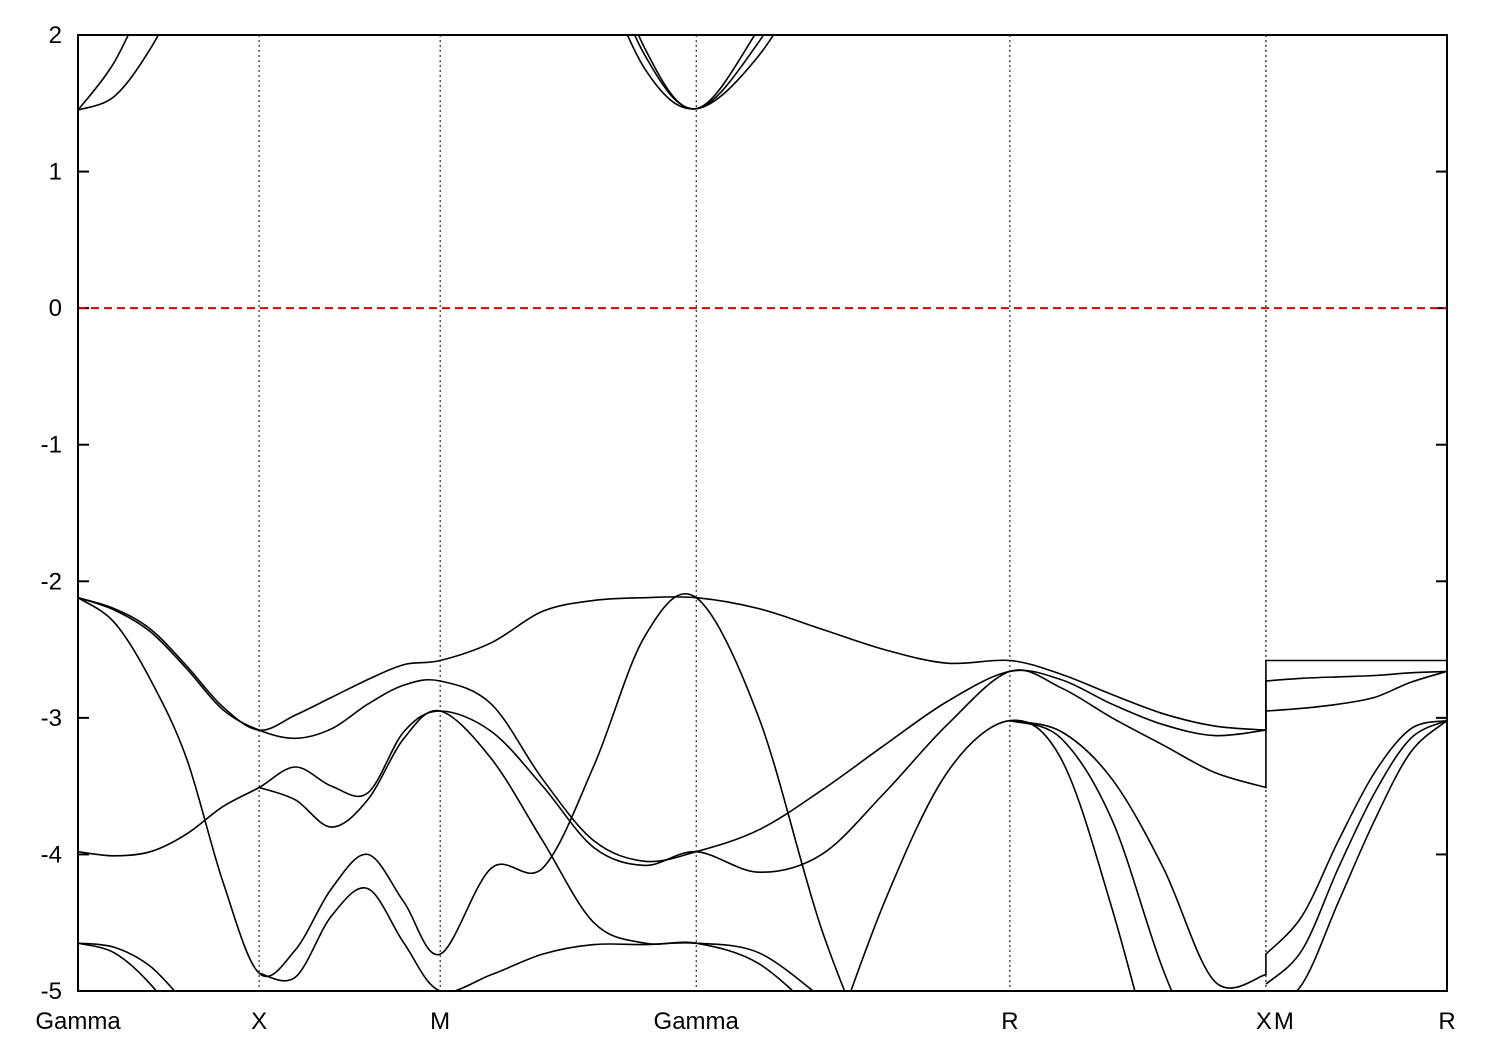  Describe the element at coordinates (51, 854) in the screenshot. I see `y-tick-label: -4` at that location.